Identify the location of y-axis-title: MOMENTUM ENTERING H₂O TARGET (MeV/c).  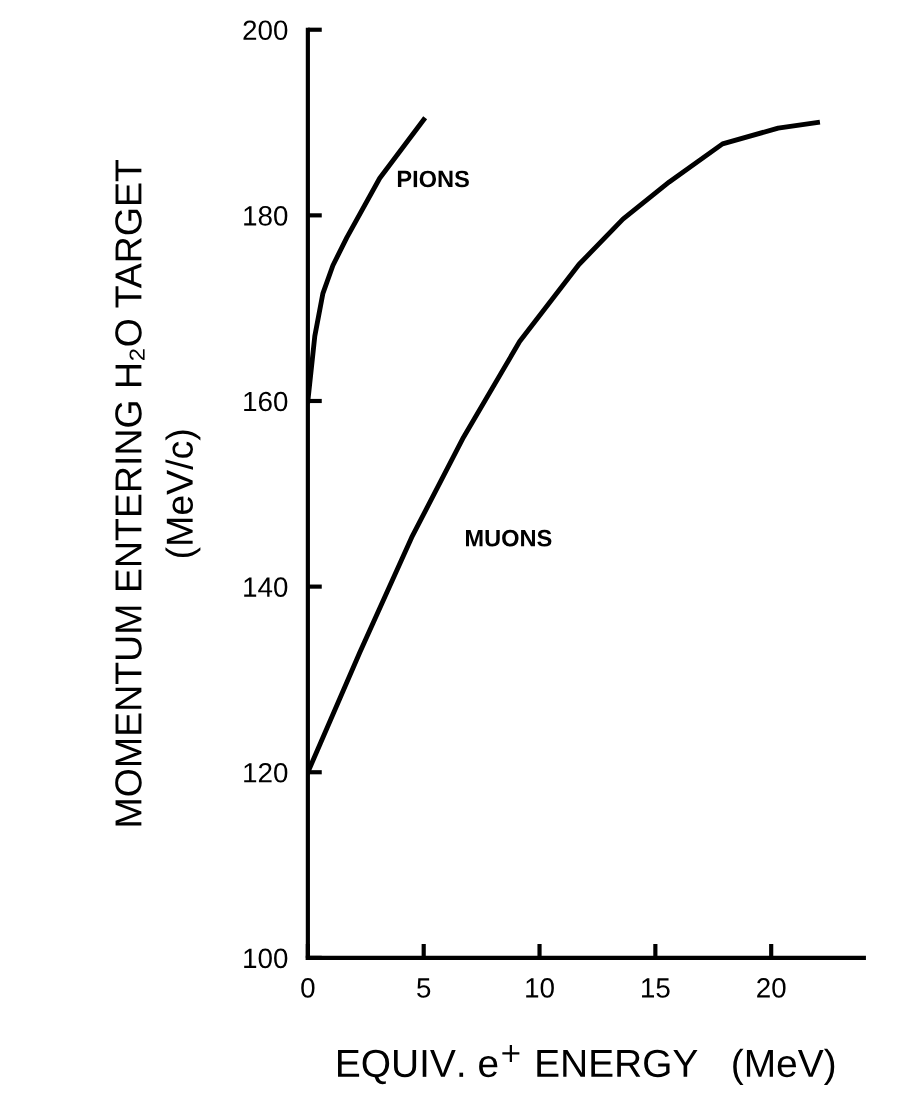
(158, 492).